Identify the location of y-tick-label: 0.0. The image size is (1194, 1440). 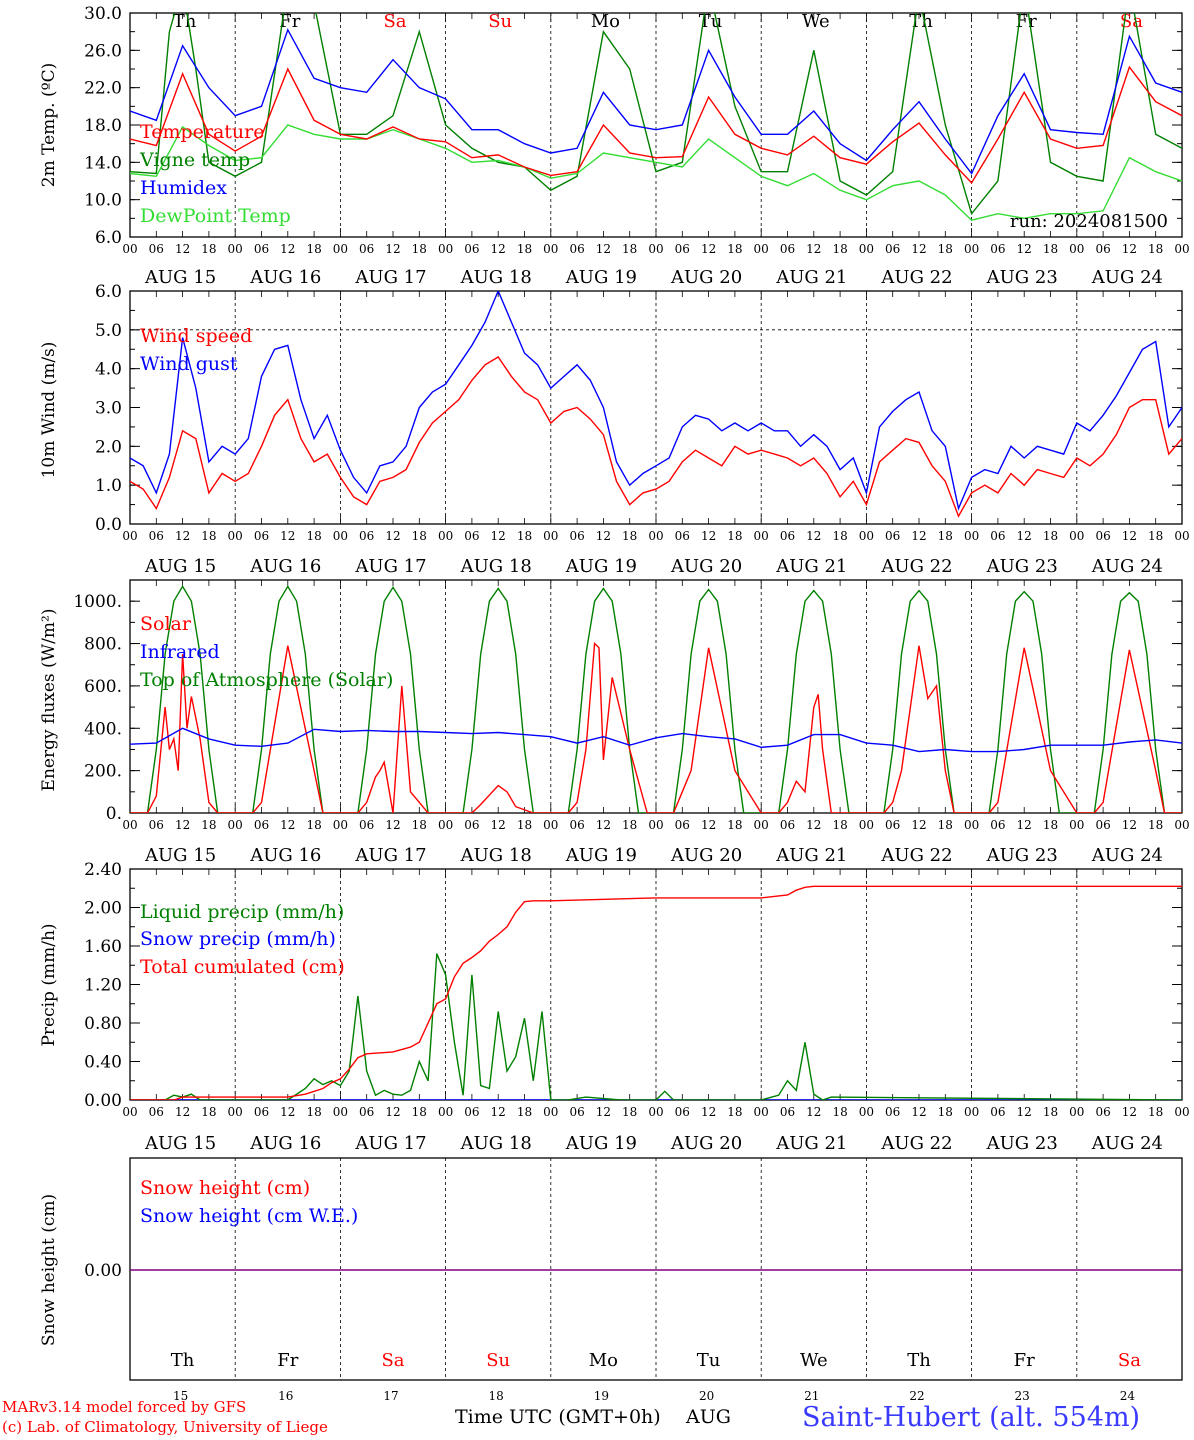
(108, 525).